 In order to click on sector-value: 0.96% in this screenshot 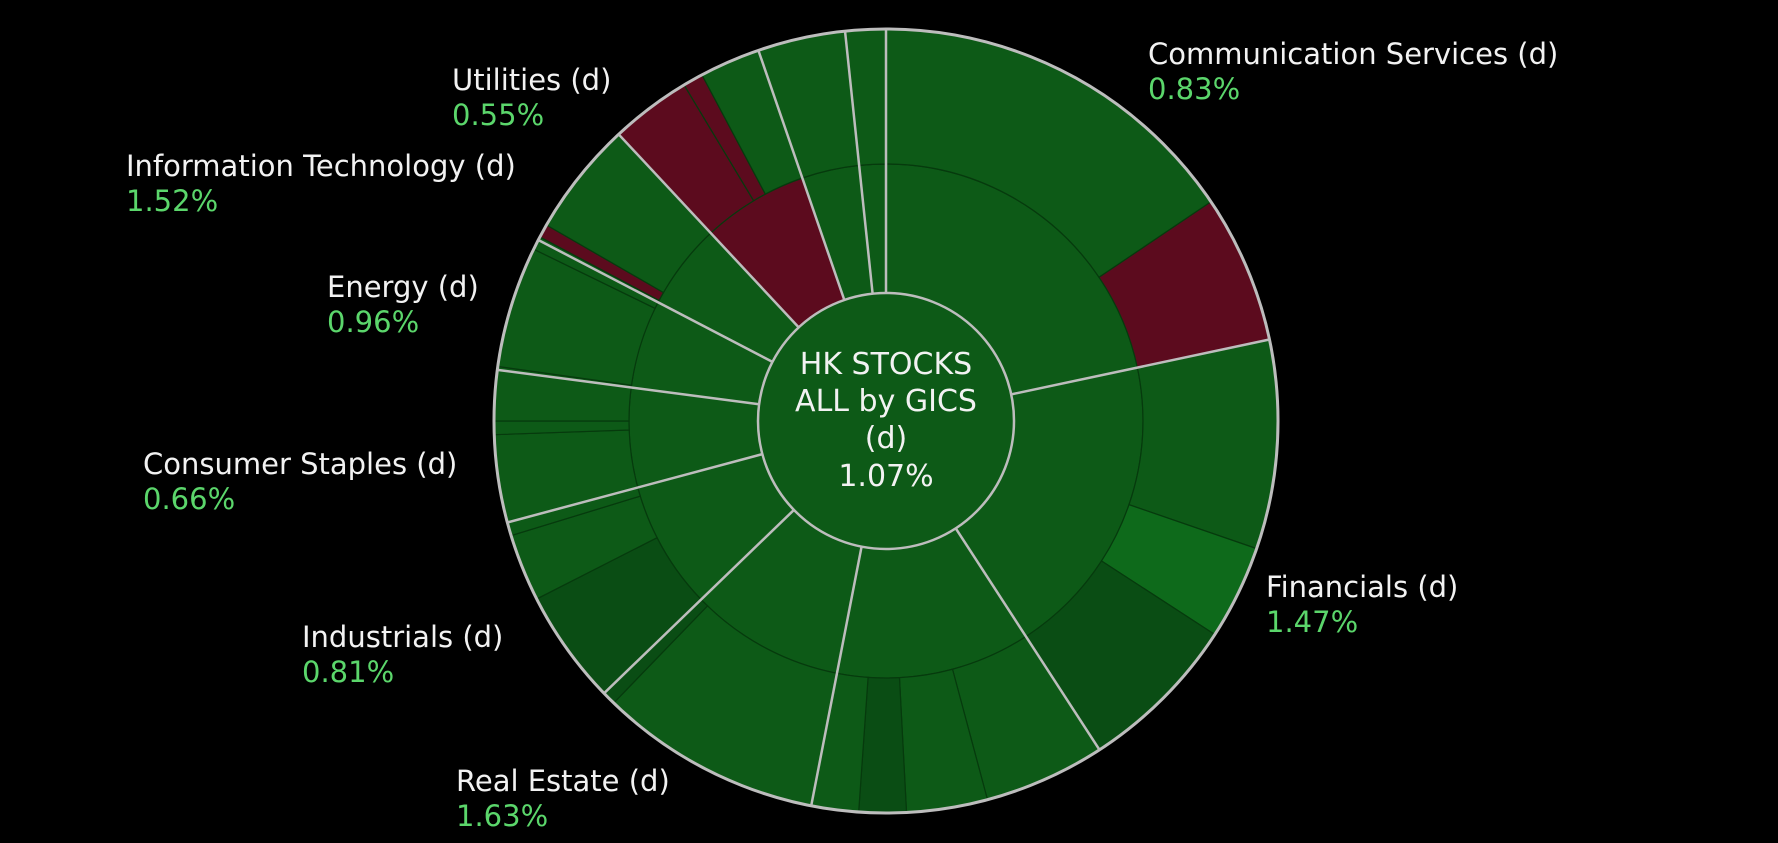, I will do `click(373, 322)`.